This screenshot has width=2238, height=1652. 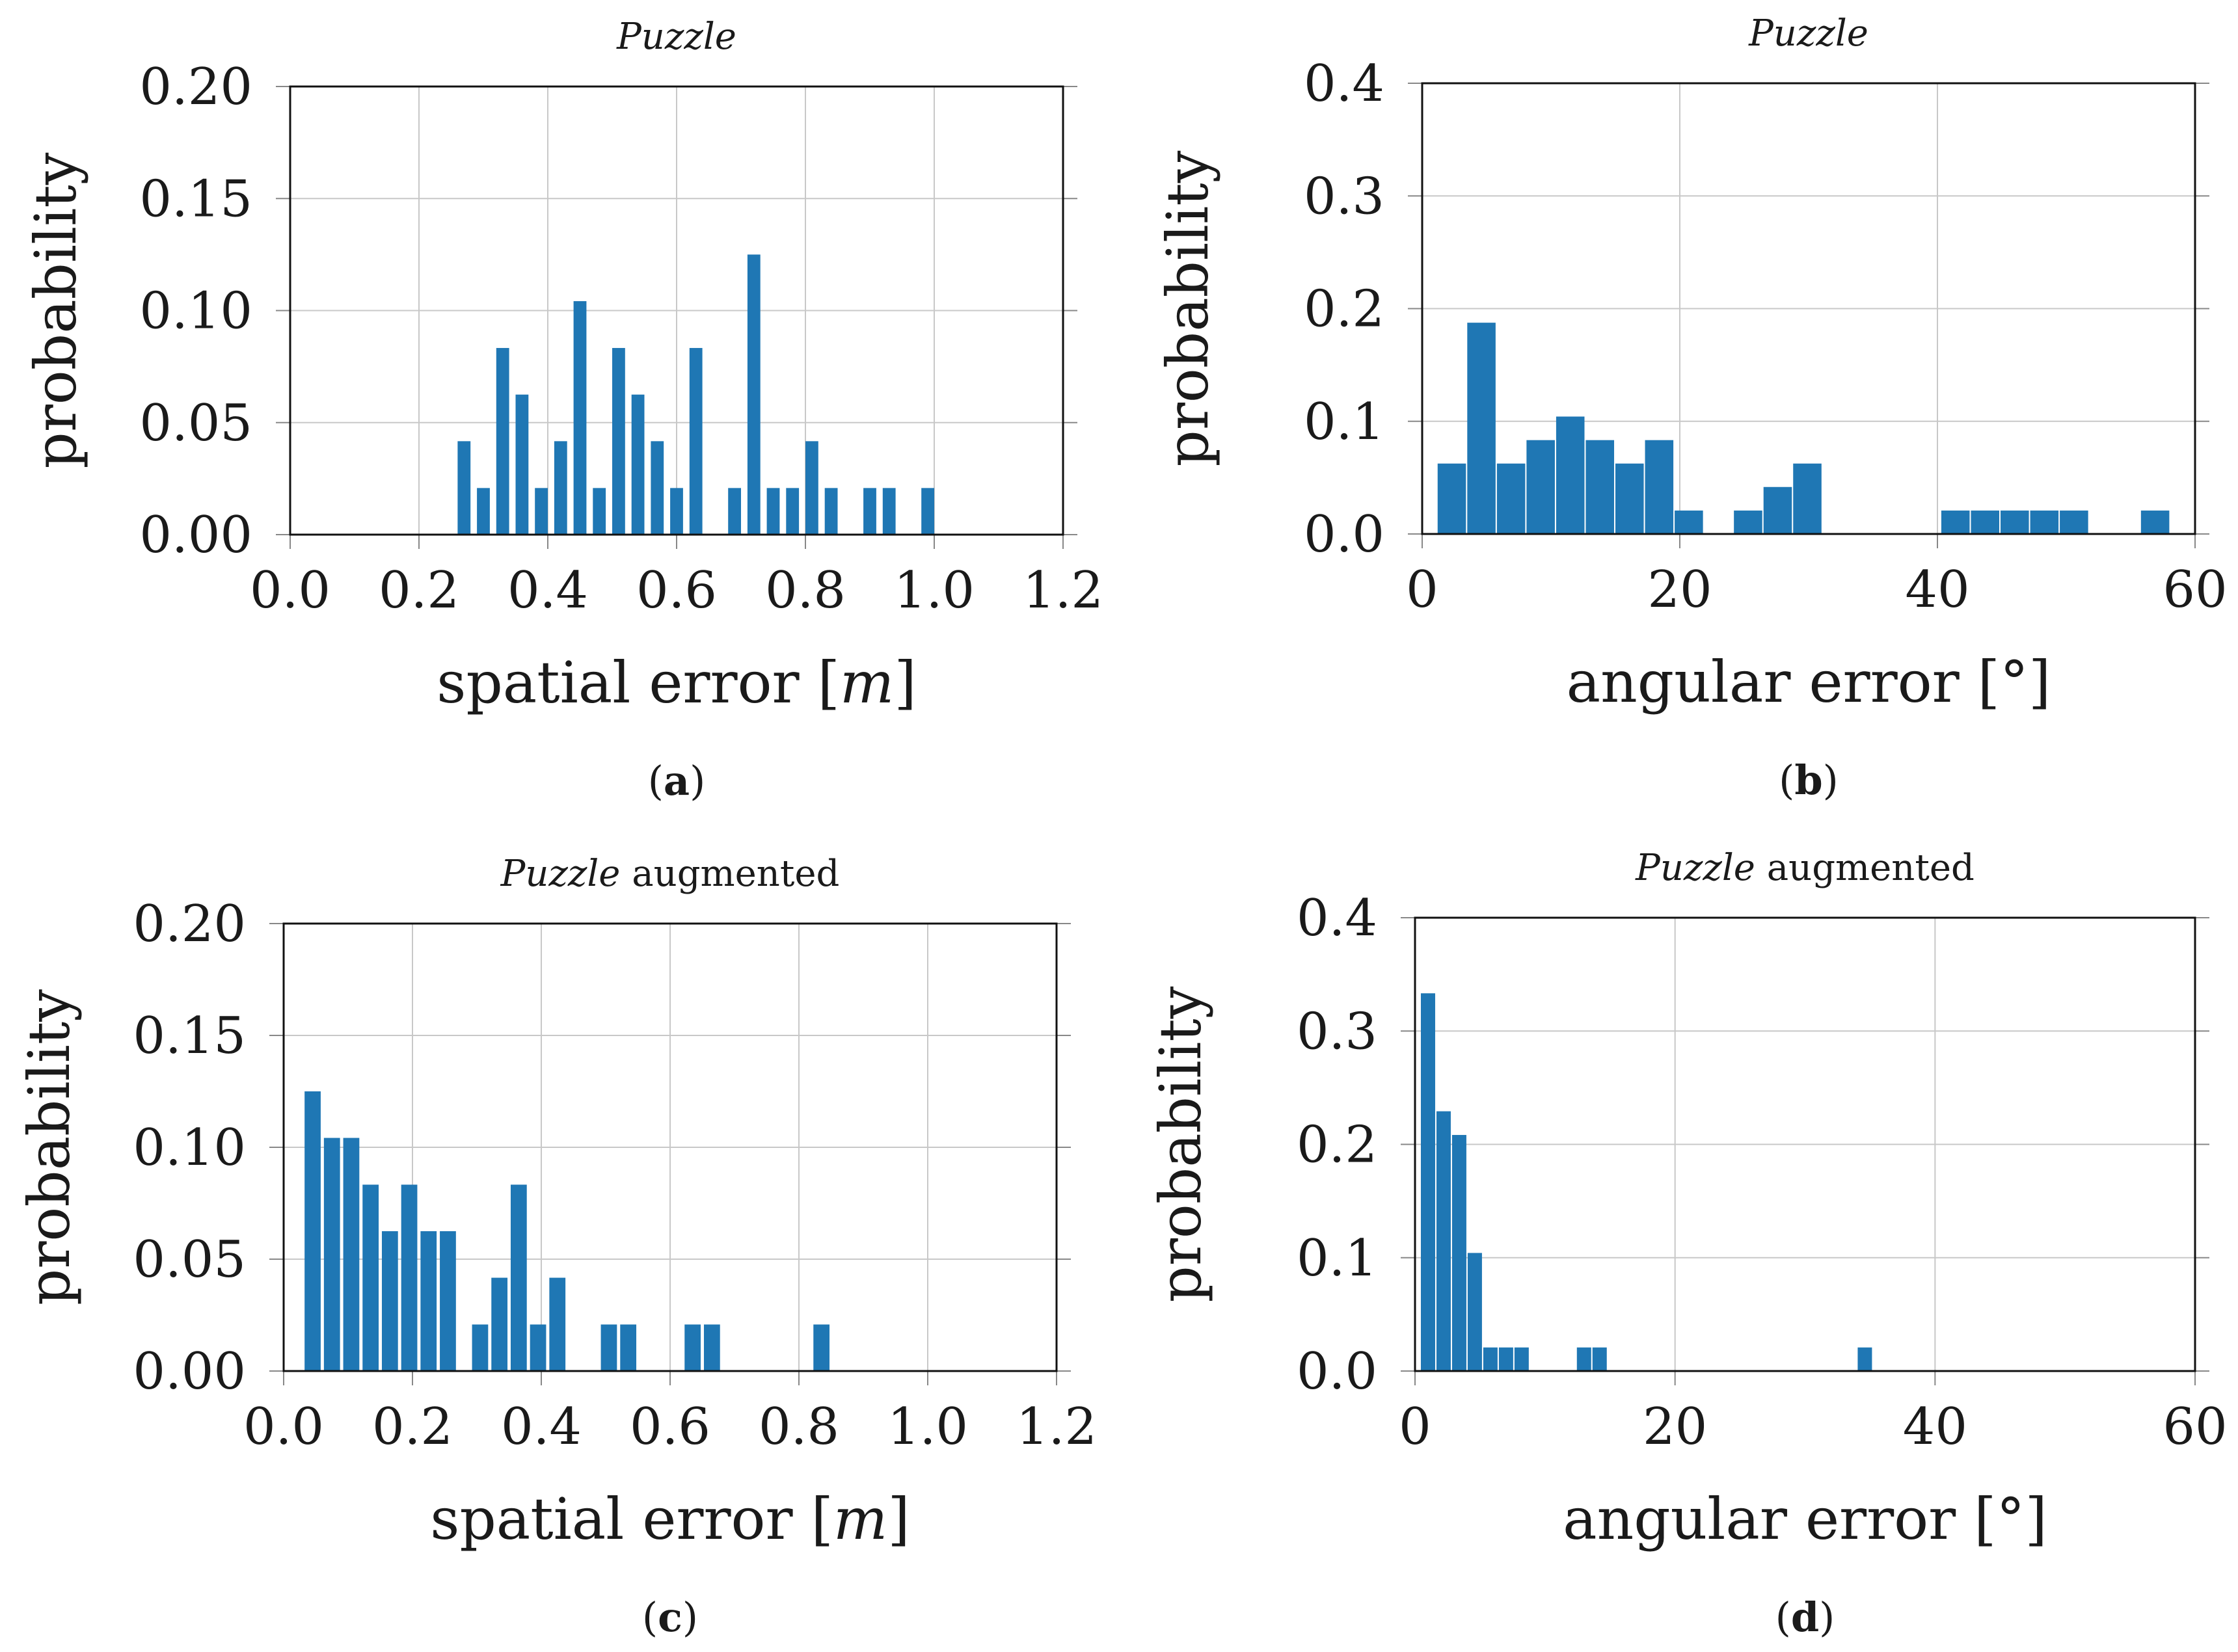 What do you see at coordinates (670, 1518) in the screenshot?
I see `chart-c-x-axis-title: spatial error [m]` at bounding box center [670, 1518].